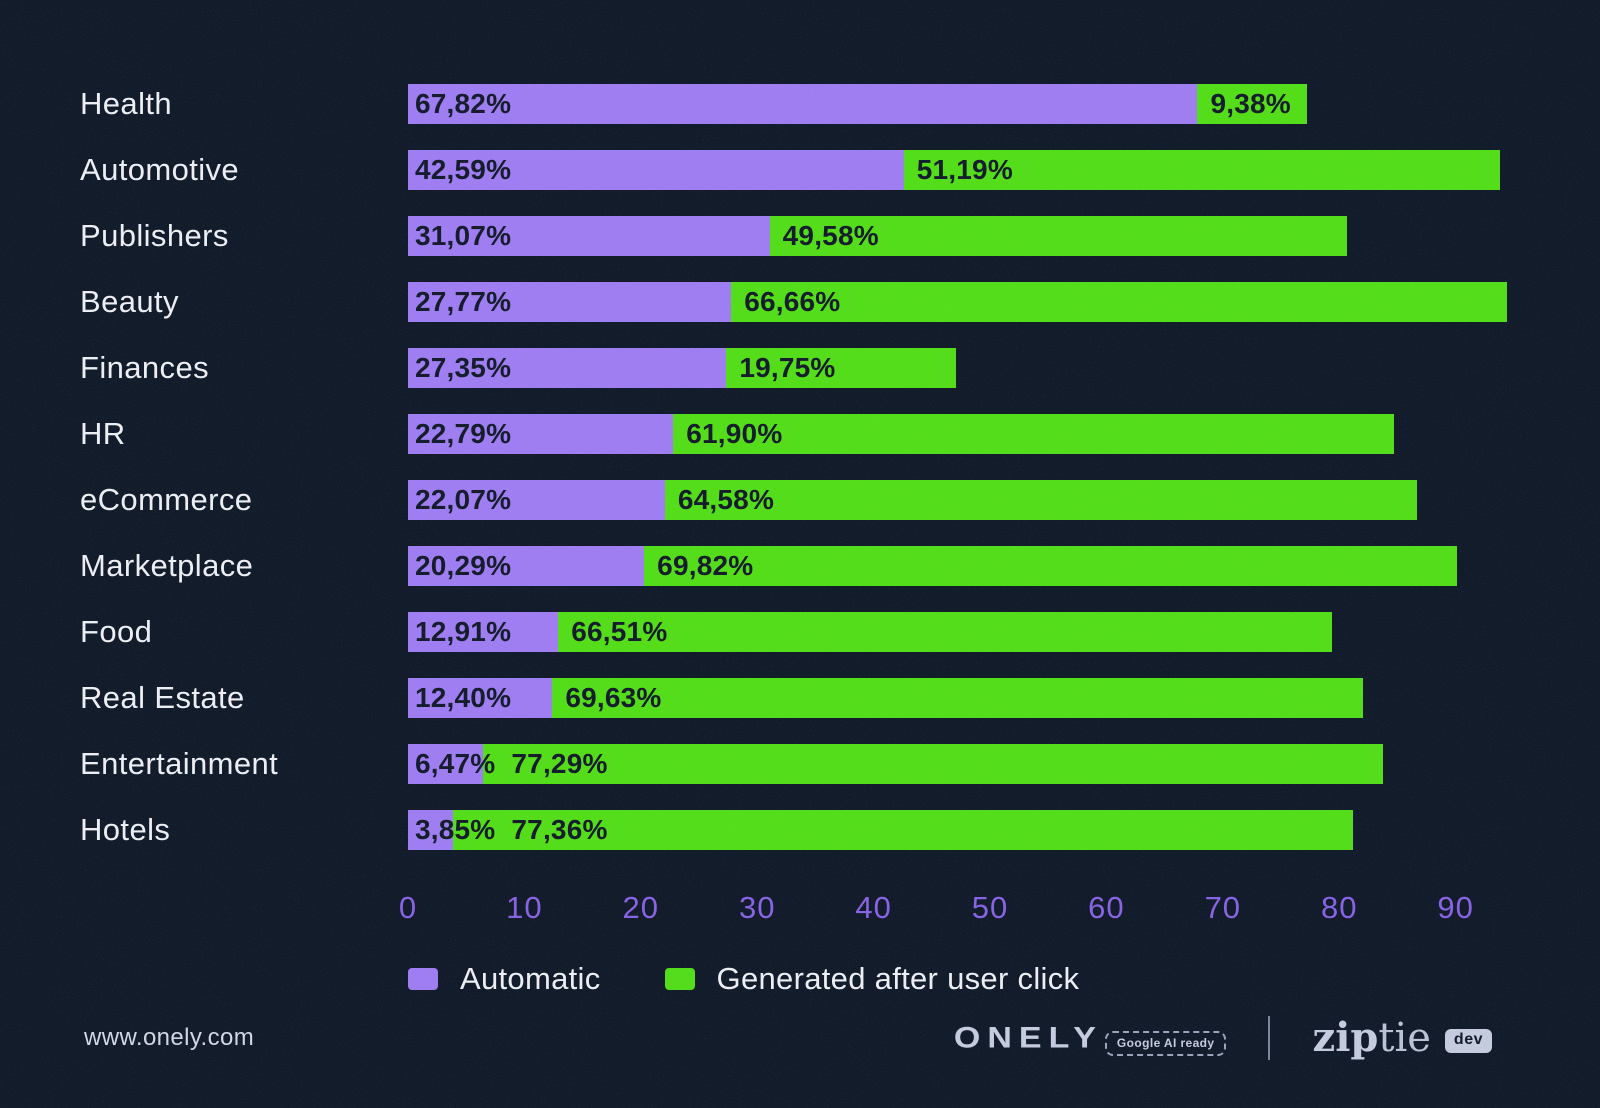  Describe the element at coordinates (1269, 1038) in the screenshot. I see `logo-divider` at that location.